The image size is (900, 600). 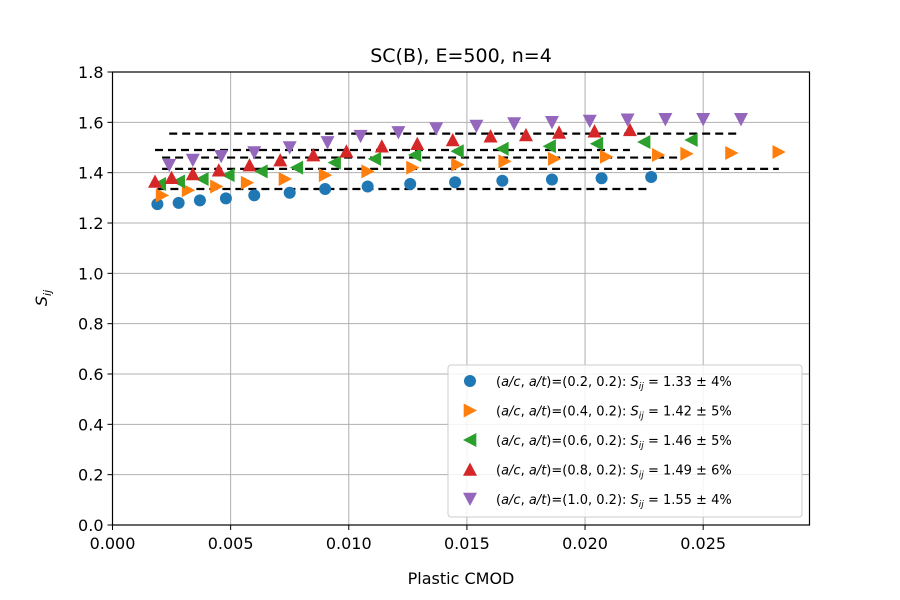 What do you see at coordinates (688, 382) in the screenshot?
I see `legend-label-result: = 1.33 ± 4%` at bounding box center [688, 382].